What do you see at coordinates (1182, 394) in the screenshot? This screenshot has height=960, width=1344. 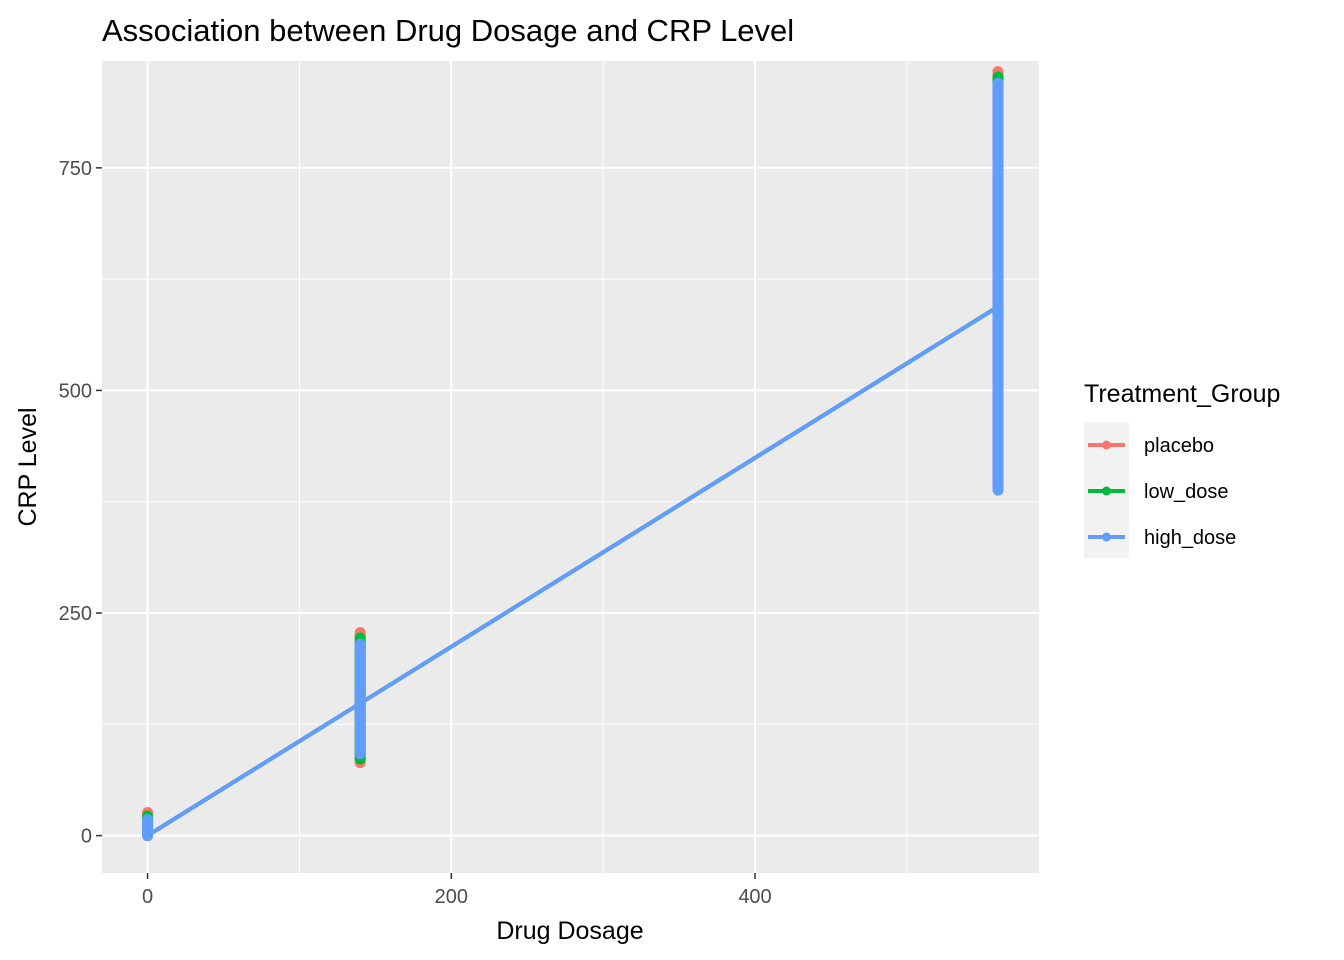 I see `legend-title: Treatment_Group` at bounding box center [1182, 394].